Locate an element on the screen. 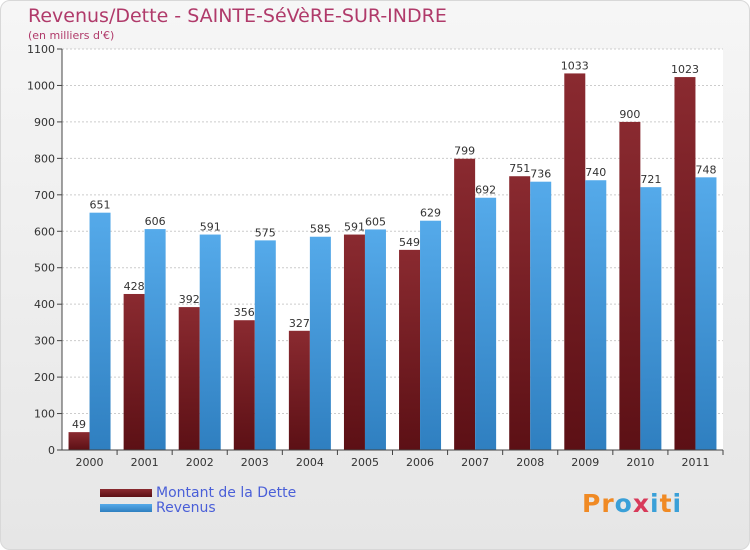 The width and height of the screenshot is (750, 550). x-tick-label: 2004 is located at coordinates (310, 462).